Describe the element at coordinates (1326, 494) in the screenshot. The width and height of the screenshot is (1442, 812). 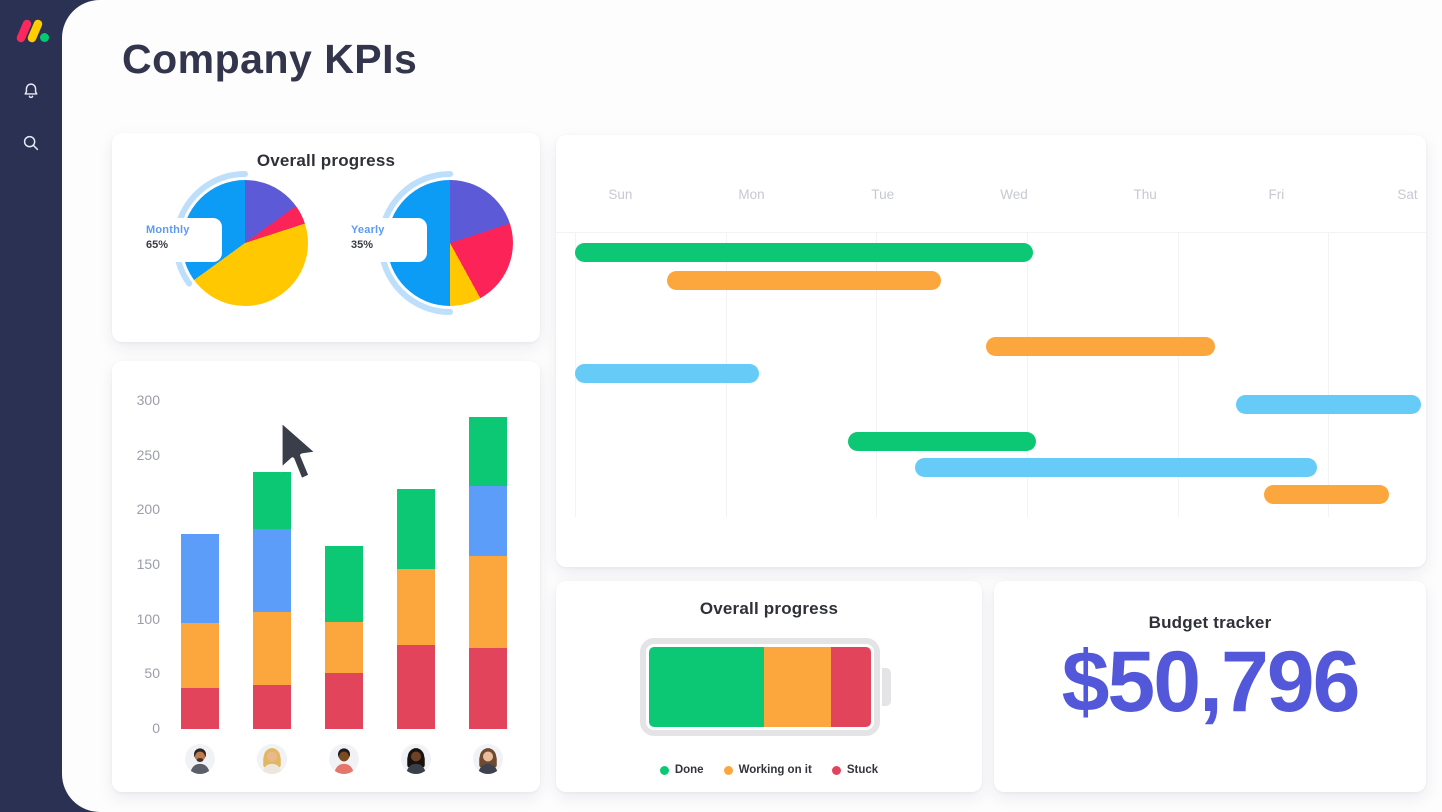
I see `gantt-bar-row8` at that location.